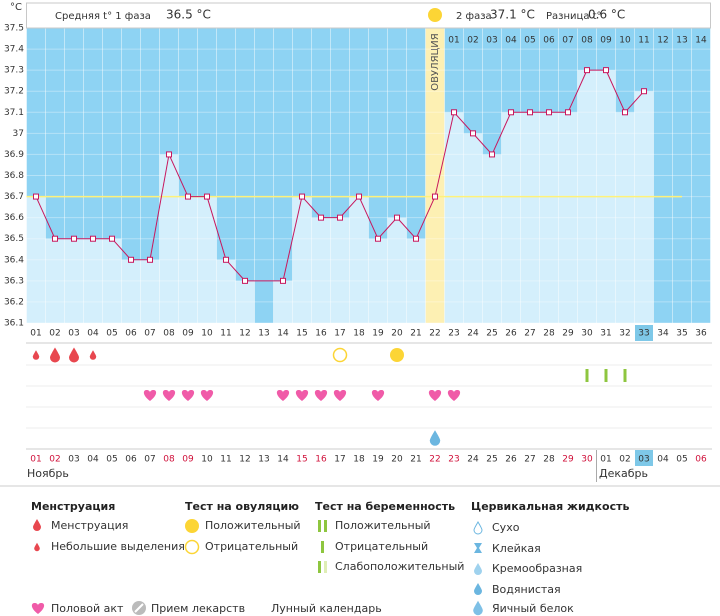 The width and height of the screenshot is (720, 616). Describe the element at coordinates (207, 460) in the screenshot. I see `date-label: 10` at that location.